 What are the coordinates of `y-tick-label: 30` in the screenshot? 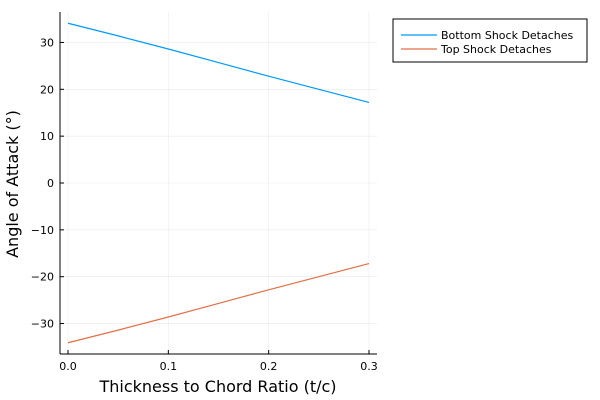 It's located at (47, 42).